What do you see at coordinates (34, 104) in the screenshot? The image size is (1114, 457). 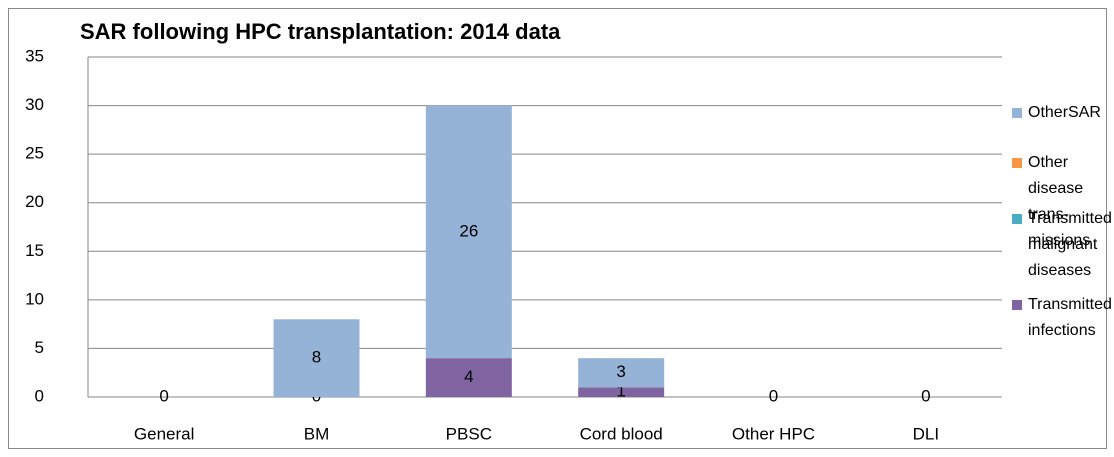 I see `y-tick-label: 30` at bounding box center [34, 104].